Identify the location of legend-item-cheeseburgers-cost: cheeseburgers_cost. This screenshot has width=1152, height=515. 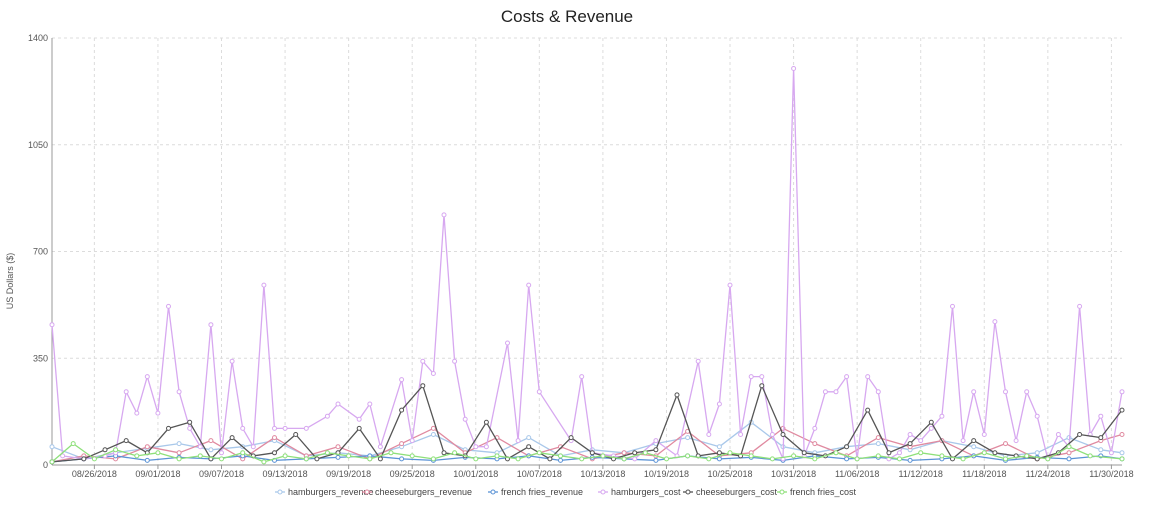
(730, 492).